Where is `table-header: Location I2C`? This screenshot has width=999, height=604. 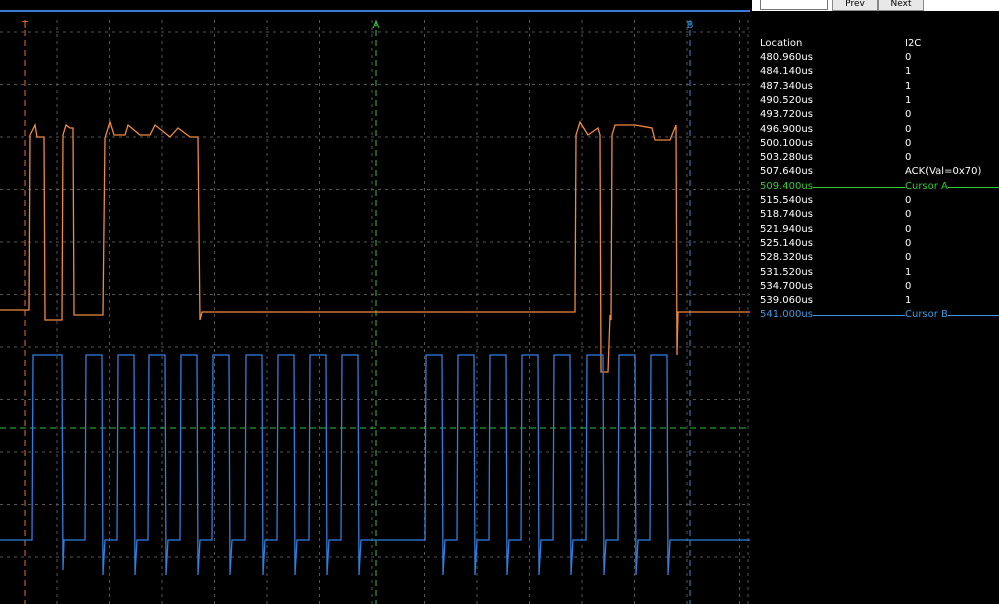 table-header: Location I2C is located at coordinates (879, 45).